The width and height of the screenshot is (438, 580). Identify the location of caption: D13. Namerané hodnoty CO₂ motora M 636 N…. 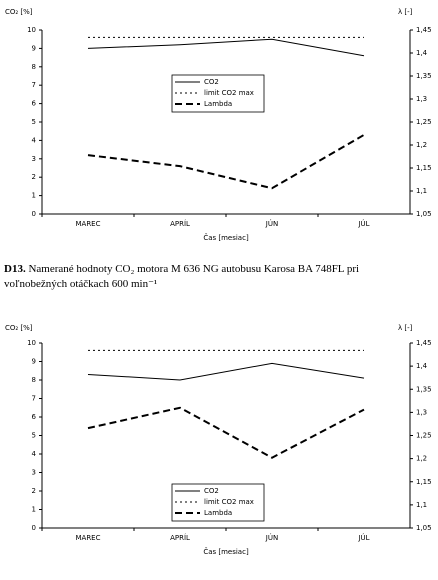
(214, 277).